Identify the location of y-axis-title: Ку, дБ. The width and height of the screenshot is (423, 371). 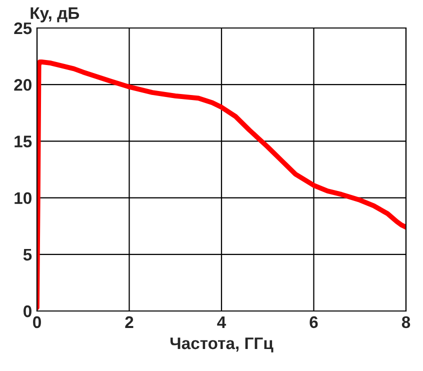
(55, 14).